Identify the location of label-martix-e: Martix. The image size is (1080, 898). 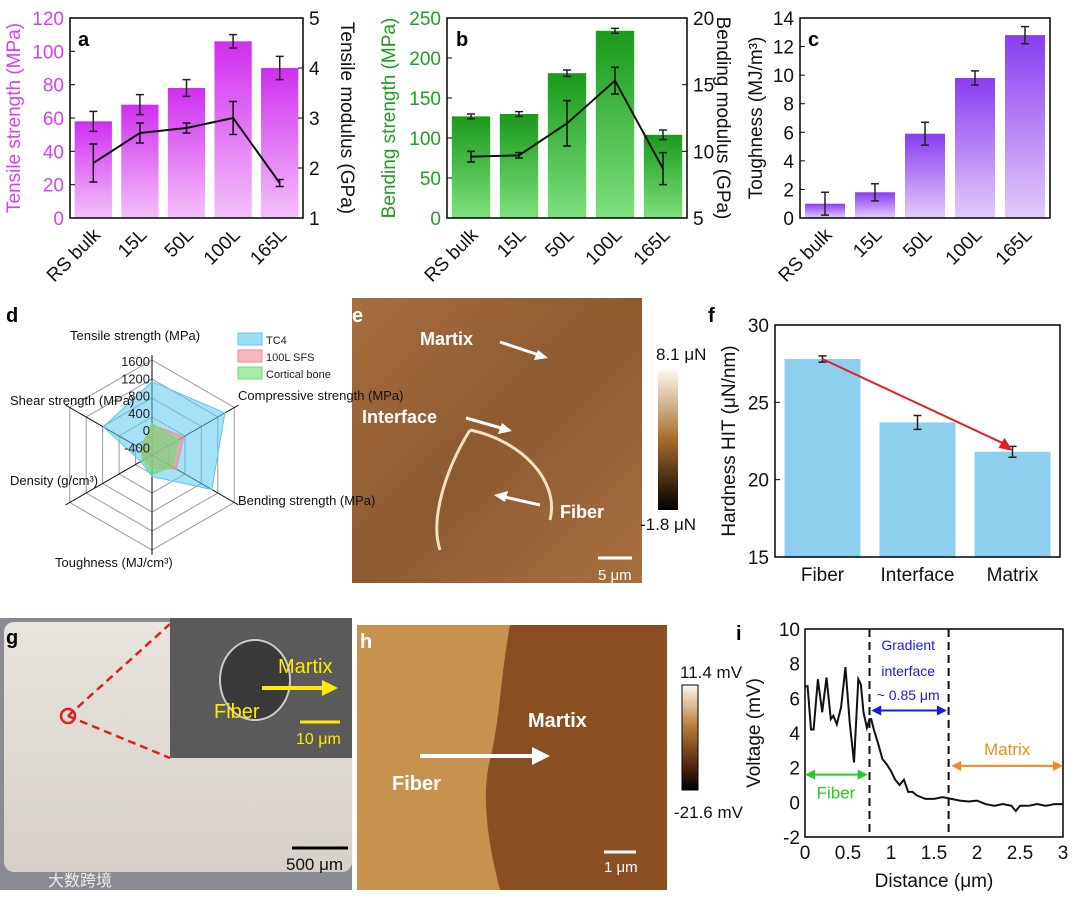
(446, 339).